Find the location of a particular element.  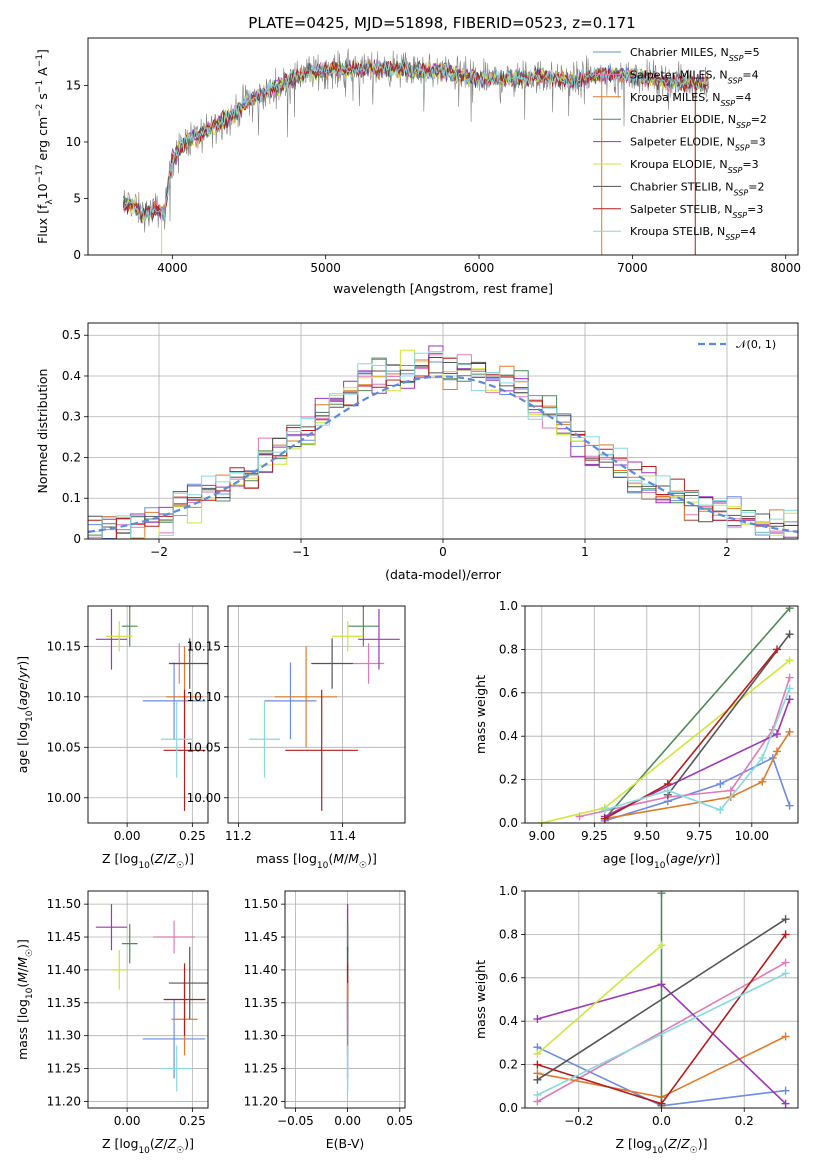

residual-histogram is located at coordinates (443, 445).